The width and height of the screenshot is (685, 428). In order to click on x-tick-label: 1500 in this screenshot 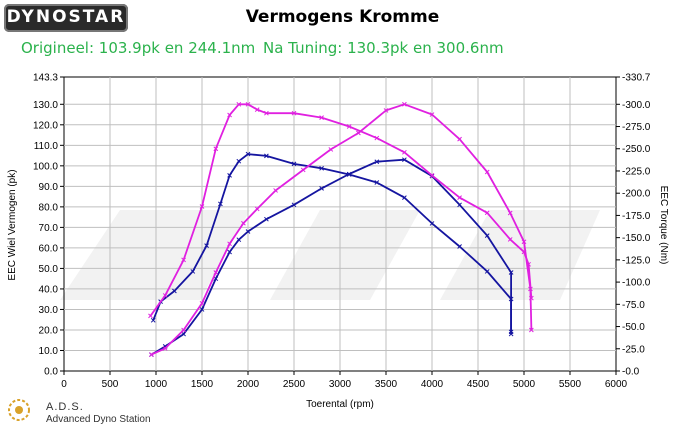, I will do `click(202, 384)`.